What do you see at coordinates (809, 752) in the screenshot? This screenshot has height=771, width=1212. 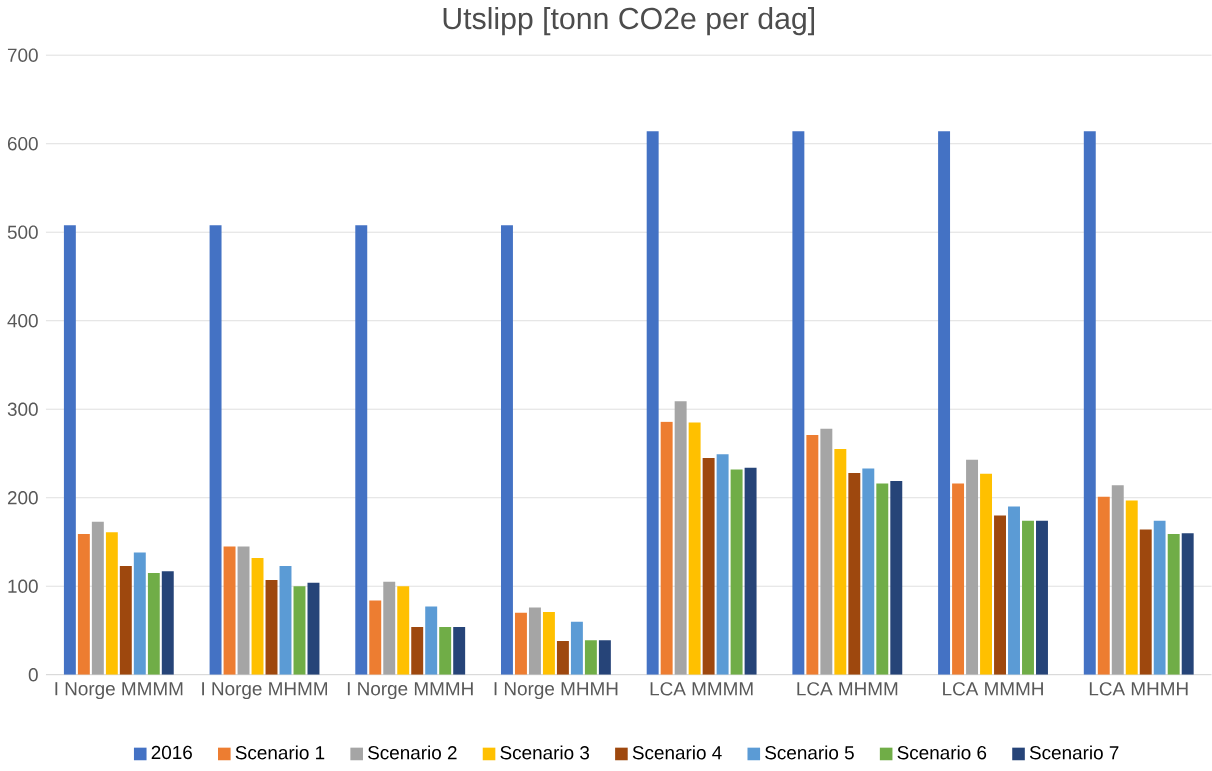 I see `legend-label: Scenario 5` at bounding box center [809, 752].